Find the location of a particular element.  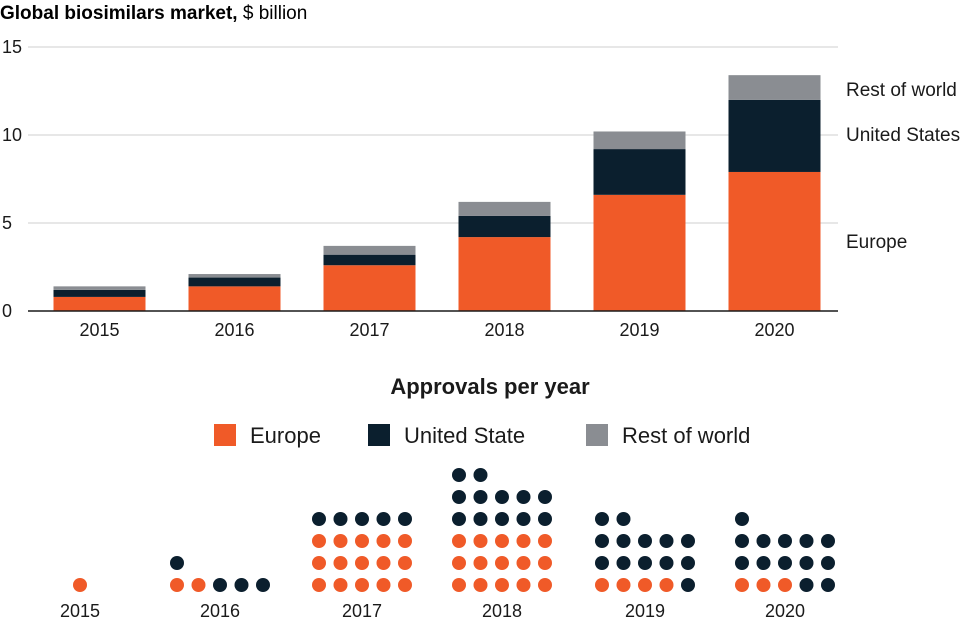

bar-segment-united-states-2020 is located at coordinates (774, 135).